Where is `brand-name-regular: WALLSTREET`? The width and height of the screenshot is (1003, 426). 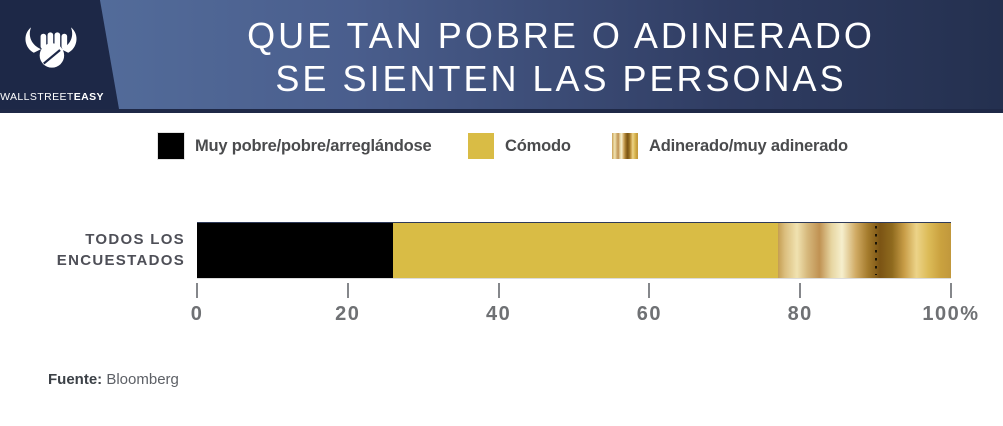 brand-name-regular: WALLSTREET is located at coordinates (37, 97).